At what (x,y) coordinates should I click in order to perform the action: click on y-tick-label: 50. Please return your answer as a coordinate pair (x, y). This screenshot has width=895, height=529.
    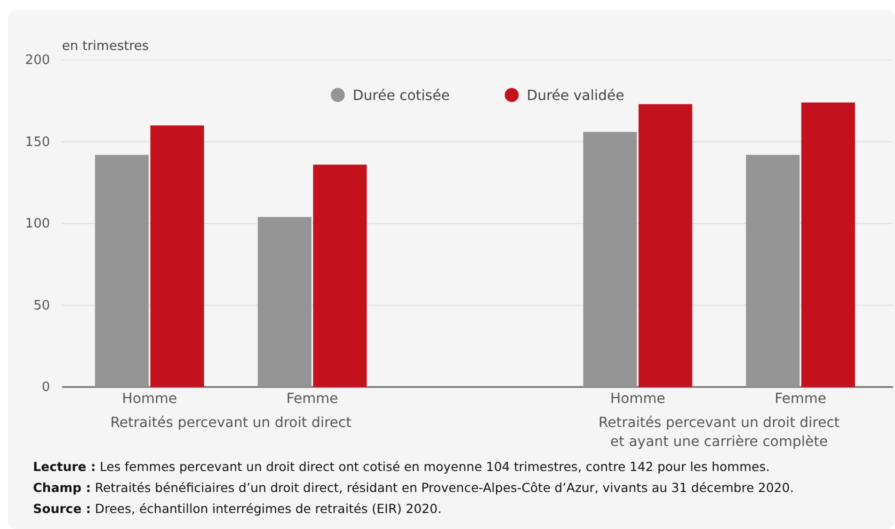
    Looking at the image, I should click on (41, 306).